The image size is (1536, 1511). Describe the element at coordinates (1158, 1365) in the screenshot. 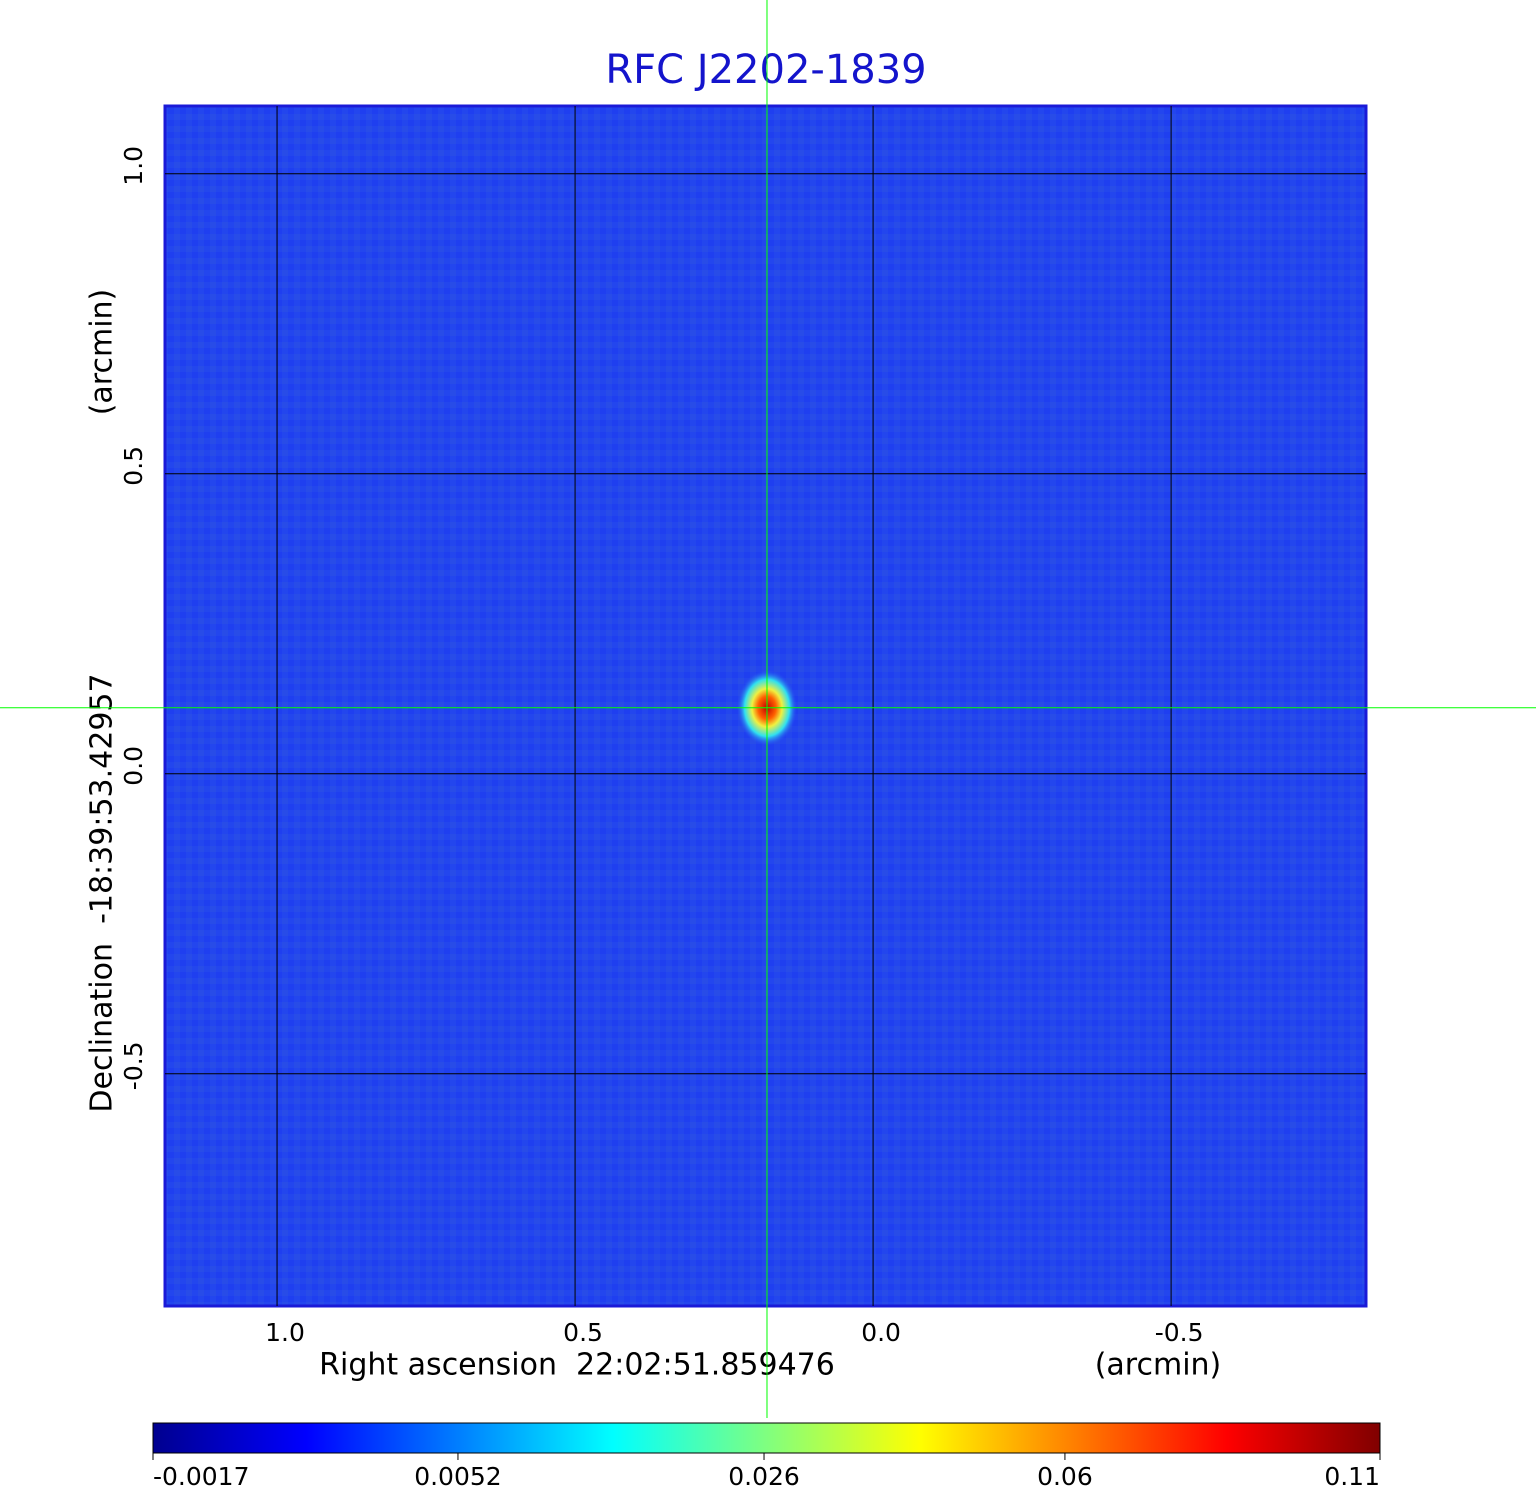

I see `x-axis-unit: (arcmin)` at that location.